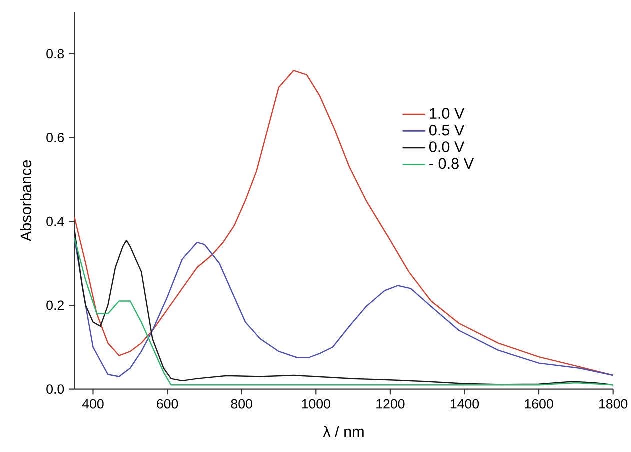 The width and height of the screenshot is (631, 452). I want to click on x-tick-label: 1000, so click(316, 404).